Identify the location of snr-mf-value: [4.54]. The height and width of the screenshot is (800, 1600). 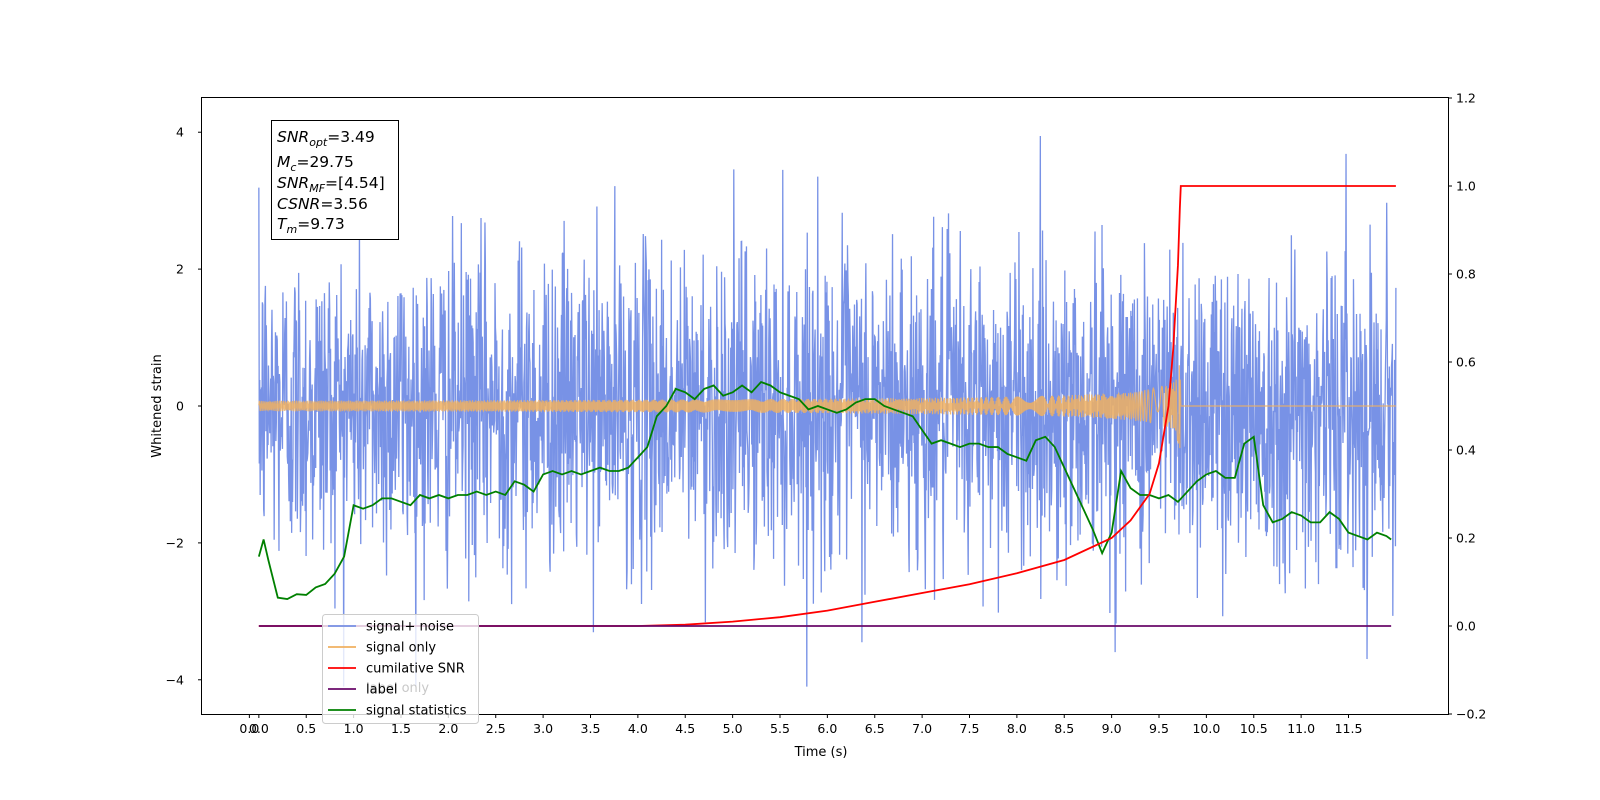
(361, 183).